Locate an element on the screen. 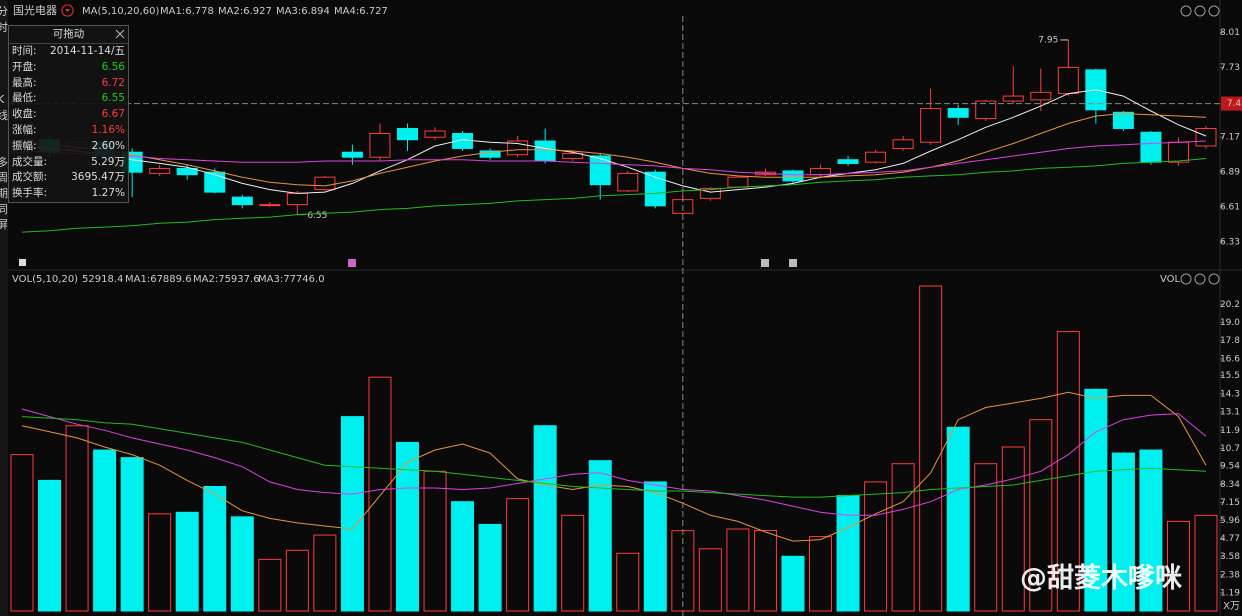 This screenshot has width=1242, height=616. sidebar-tab: 多 is located at coordinates (4, 162).